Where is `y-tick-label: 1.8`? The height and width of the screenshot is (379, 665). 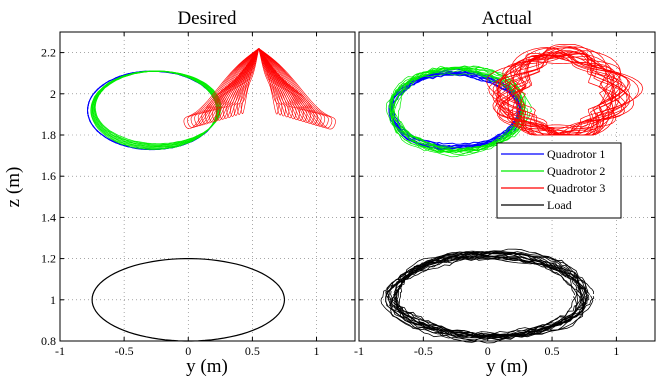
y-tick-label: 1.8 is located at coordinates (48, 135).